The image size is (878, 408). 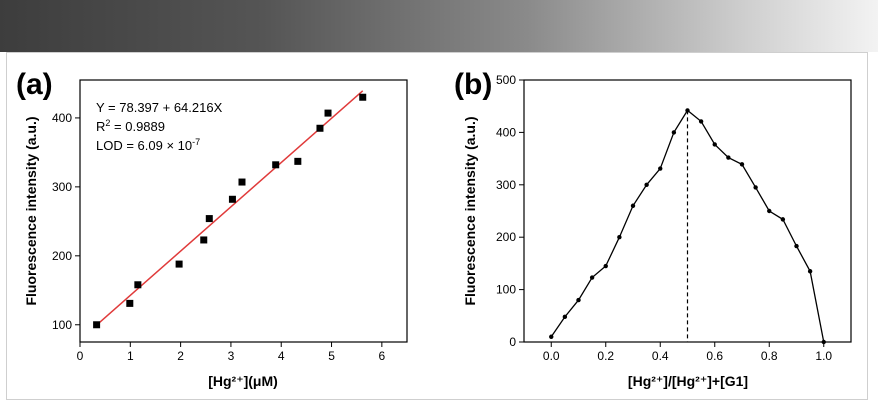 I want to click on panel-a-r2-sup: 2, so click(x=107, y=123).